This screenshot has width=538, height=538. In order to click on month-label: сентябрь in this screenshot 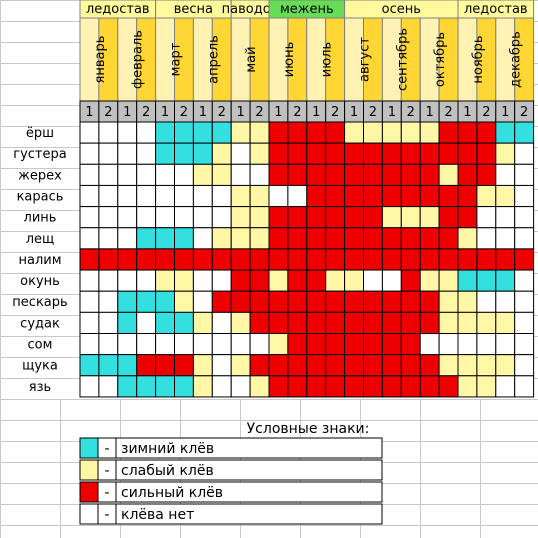, I will do `click(402, 59)`.